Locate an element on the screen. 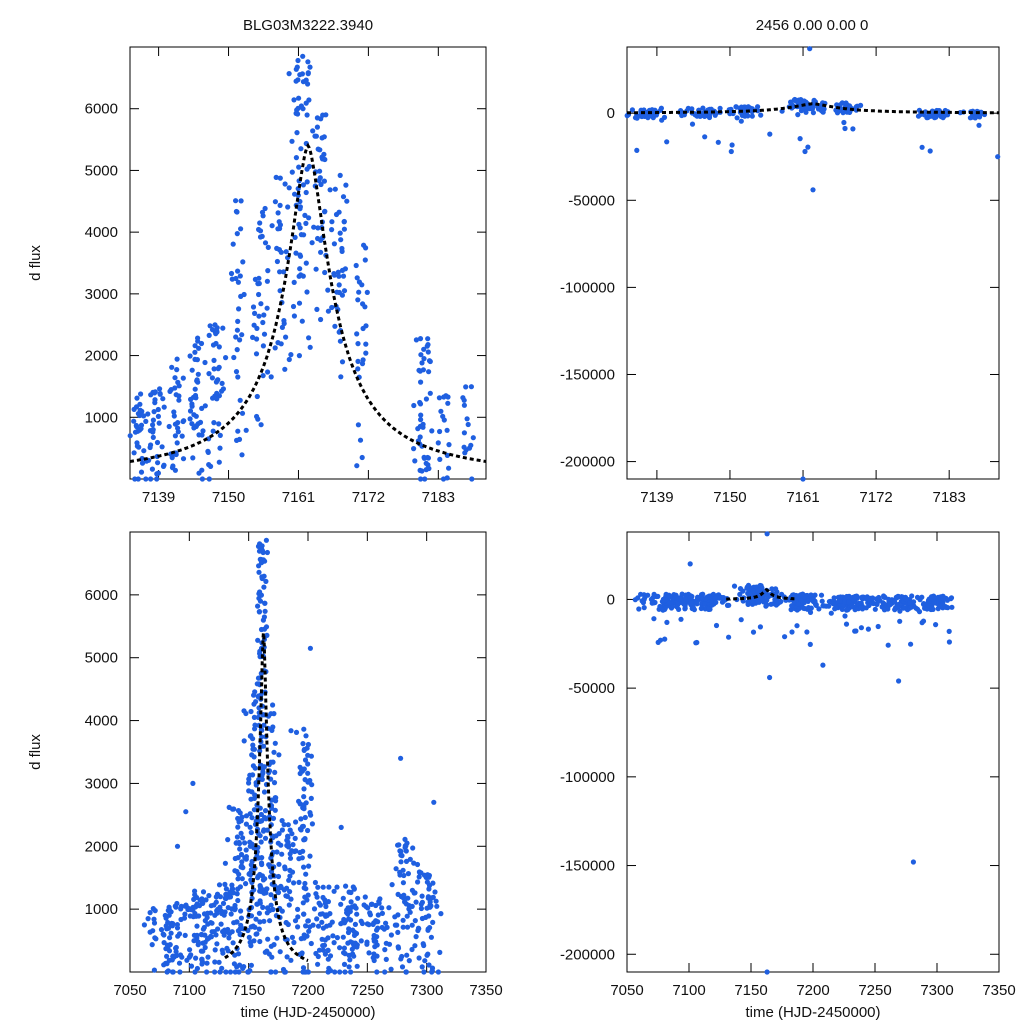 This screenshot has height=1024, width=1024. x-tick-label: 7300 is located at coordinates (426, 990).